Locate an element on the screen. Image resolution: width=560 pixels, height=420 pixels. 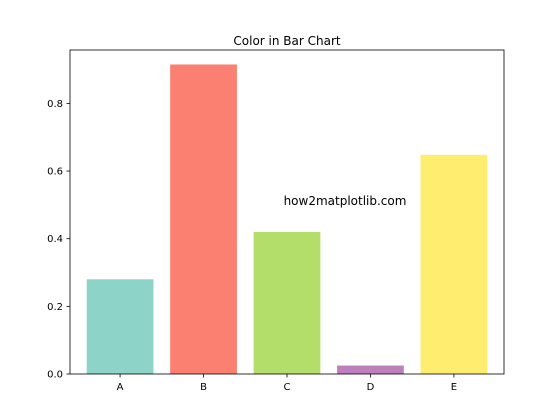
y-tick-label: 0.4 is located at coordinates (55, 239).